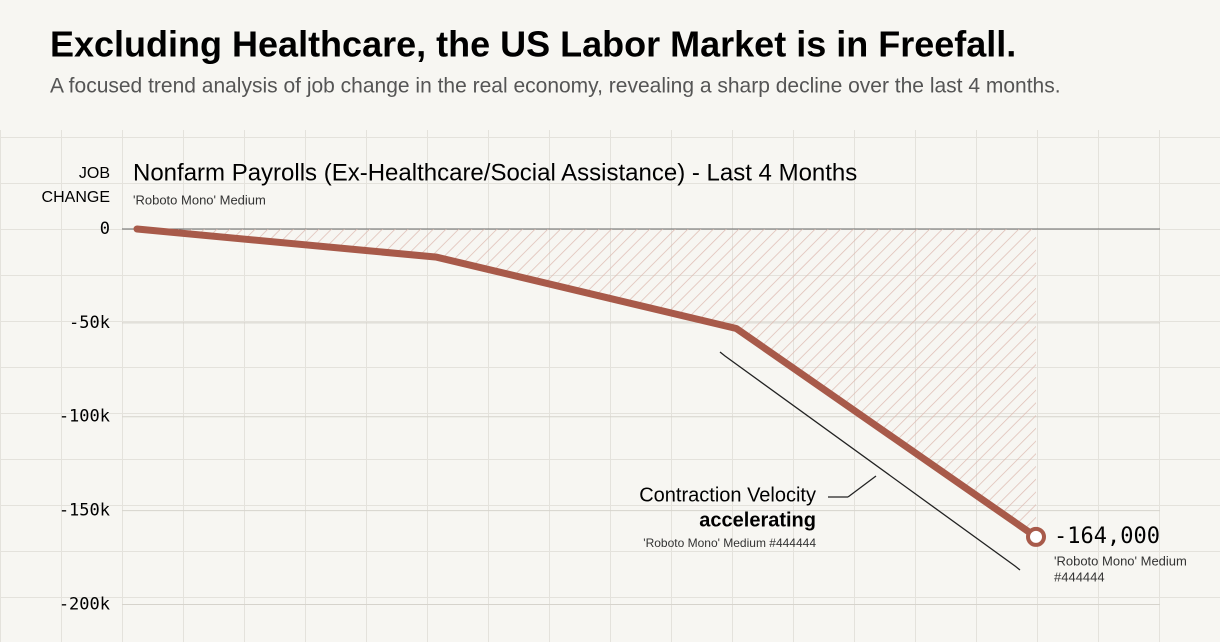 This screenshot has width=1220, height=642. I want to click on y-tick-label: -200k, so click(84, 604).